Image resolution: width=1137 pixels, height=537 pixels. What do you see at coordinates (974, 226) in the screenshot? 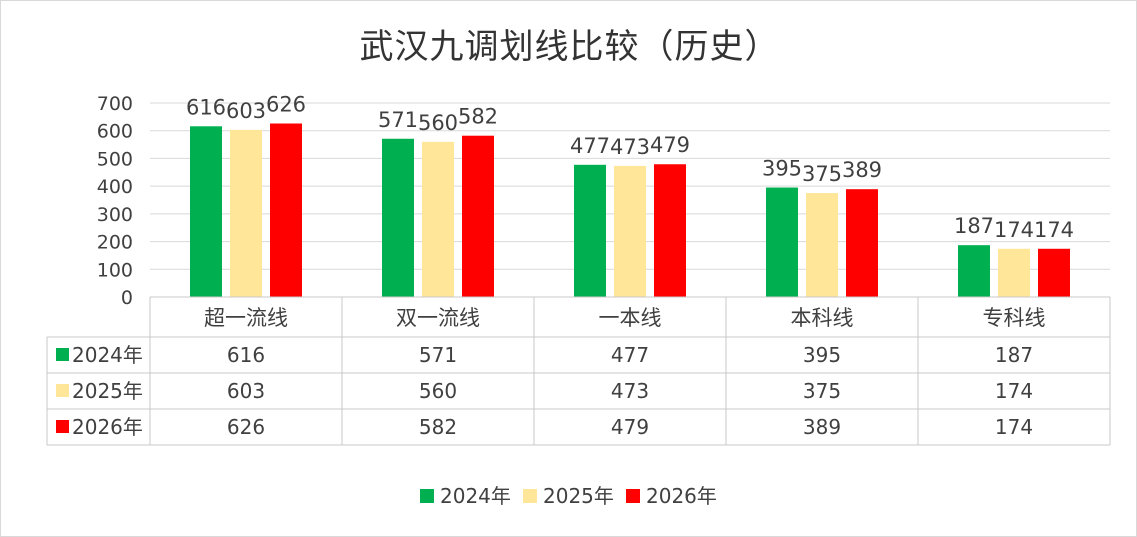
I see `data-label: 187` at bounding box center [974, 226].